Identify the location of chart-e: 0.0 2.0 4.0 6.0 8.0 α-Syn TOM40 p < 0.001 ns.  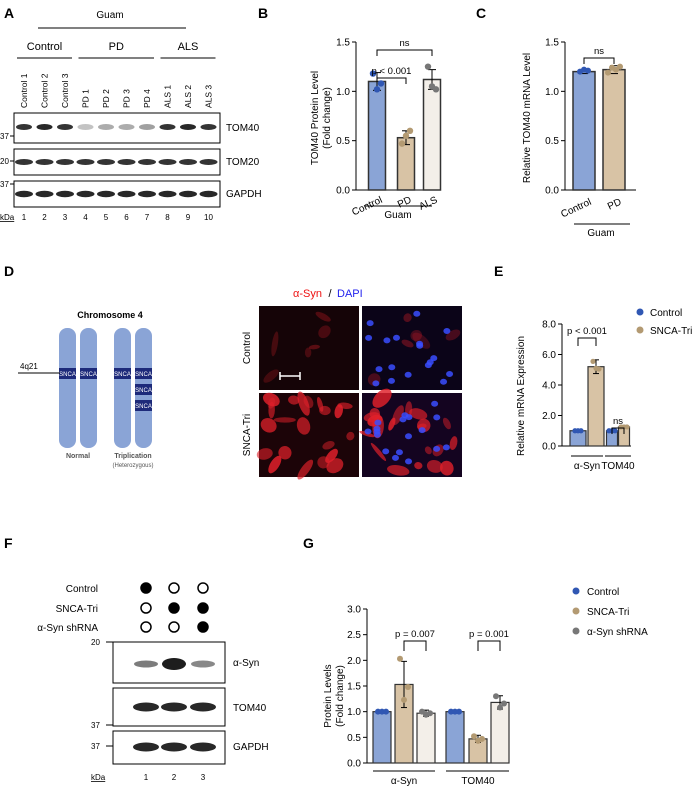
(588, 396).